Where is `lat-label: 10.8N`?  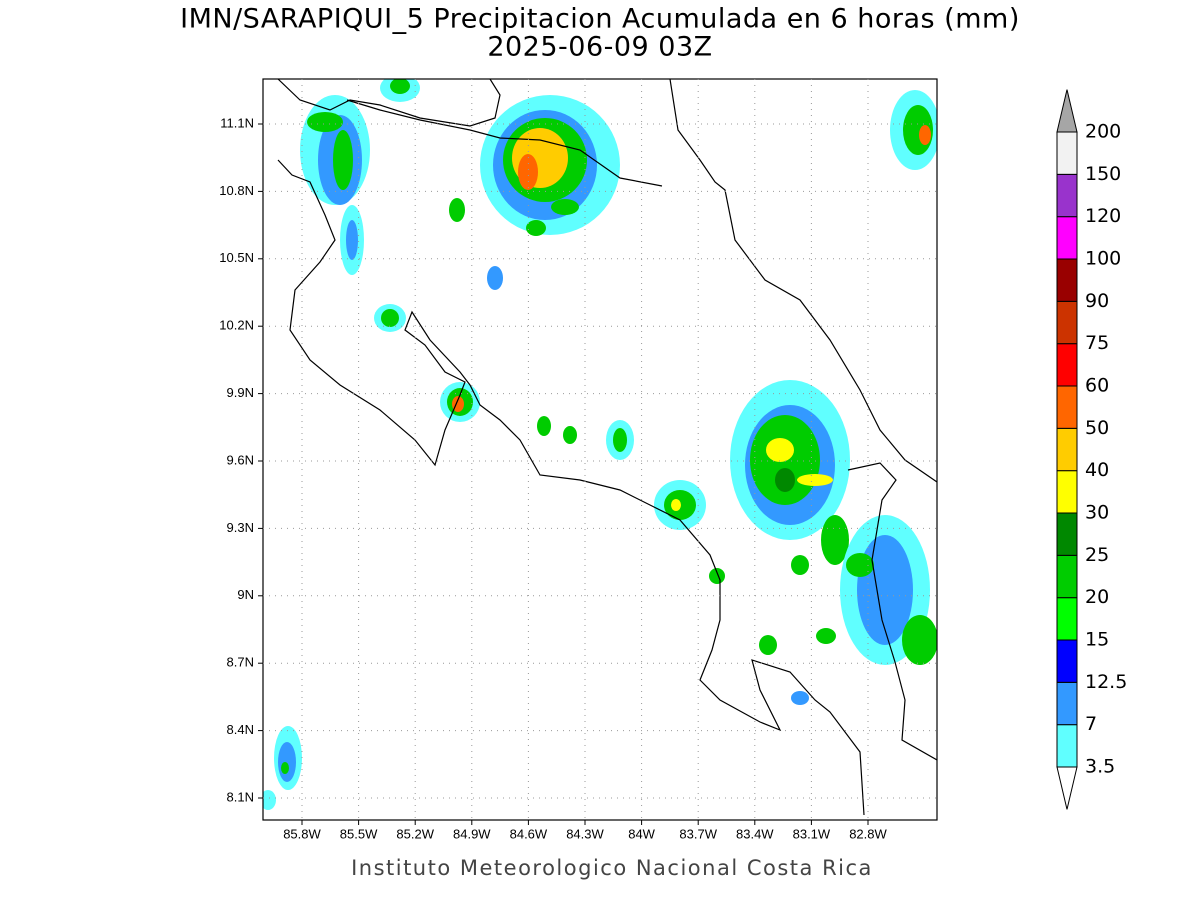
lat-label: 10.8N is located at coordinates (236, 190).